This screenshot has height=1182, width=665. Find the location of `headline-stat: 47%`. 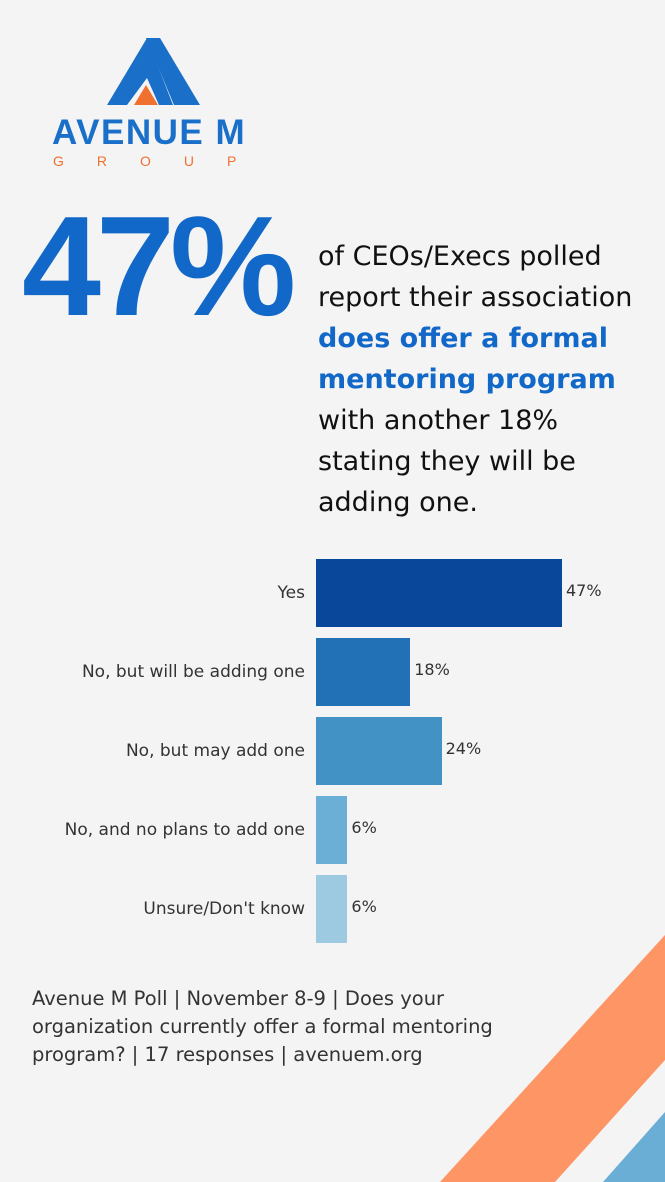

headline-stat: 47% is located at coordinates (159, 266).